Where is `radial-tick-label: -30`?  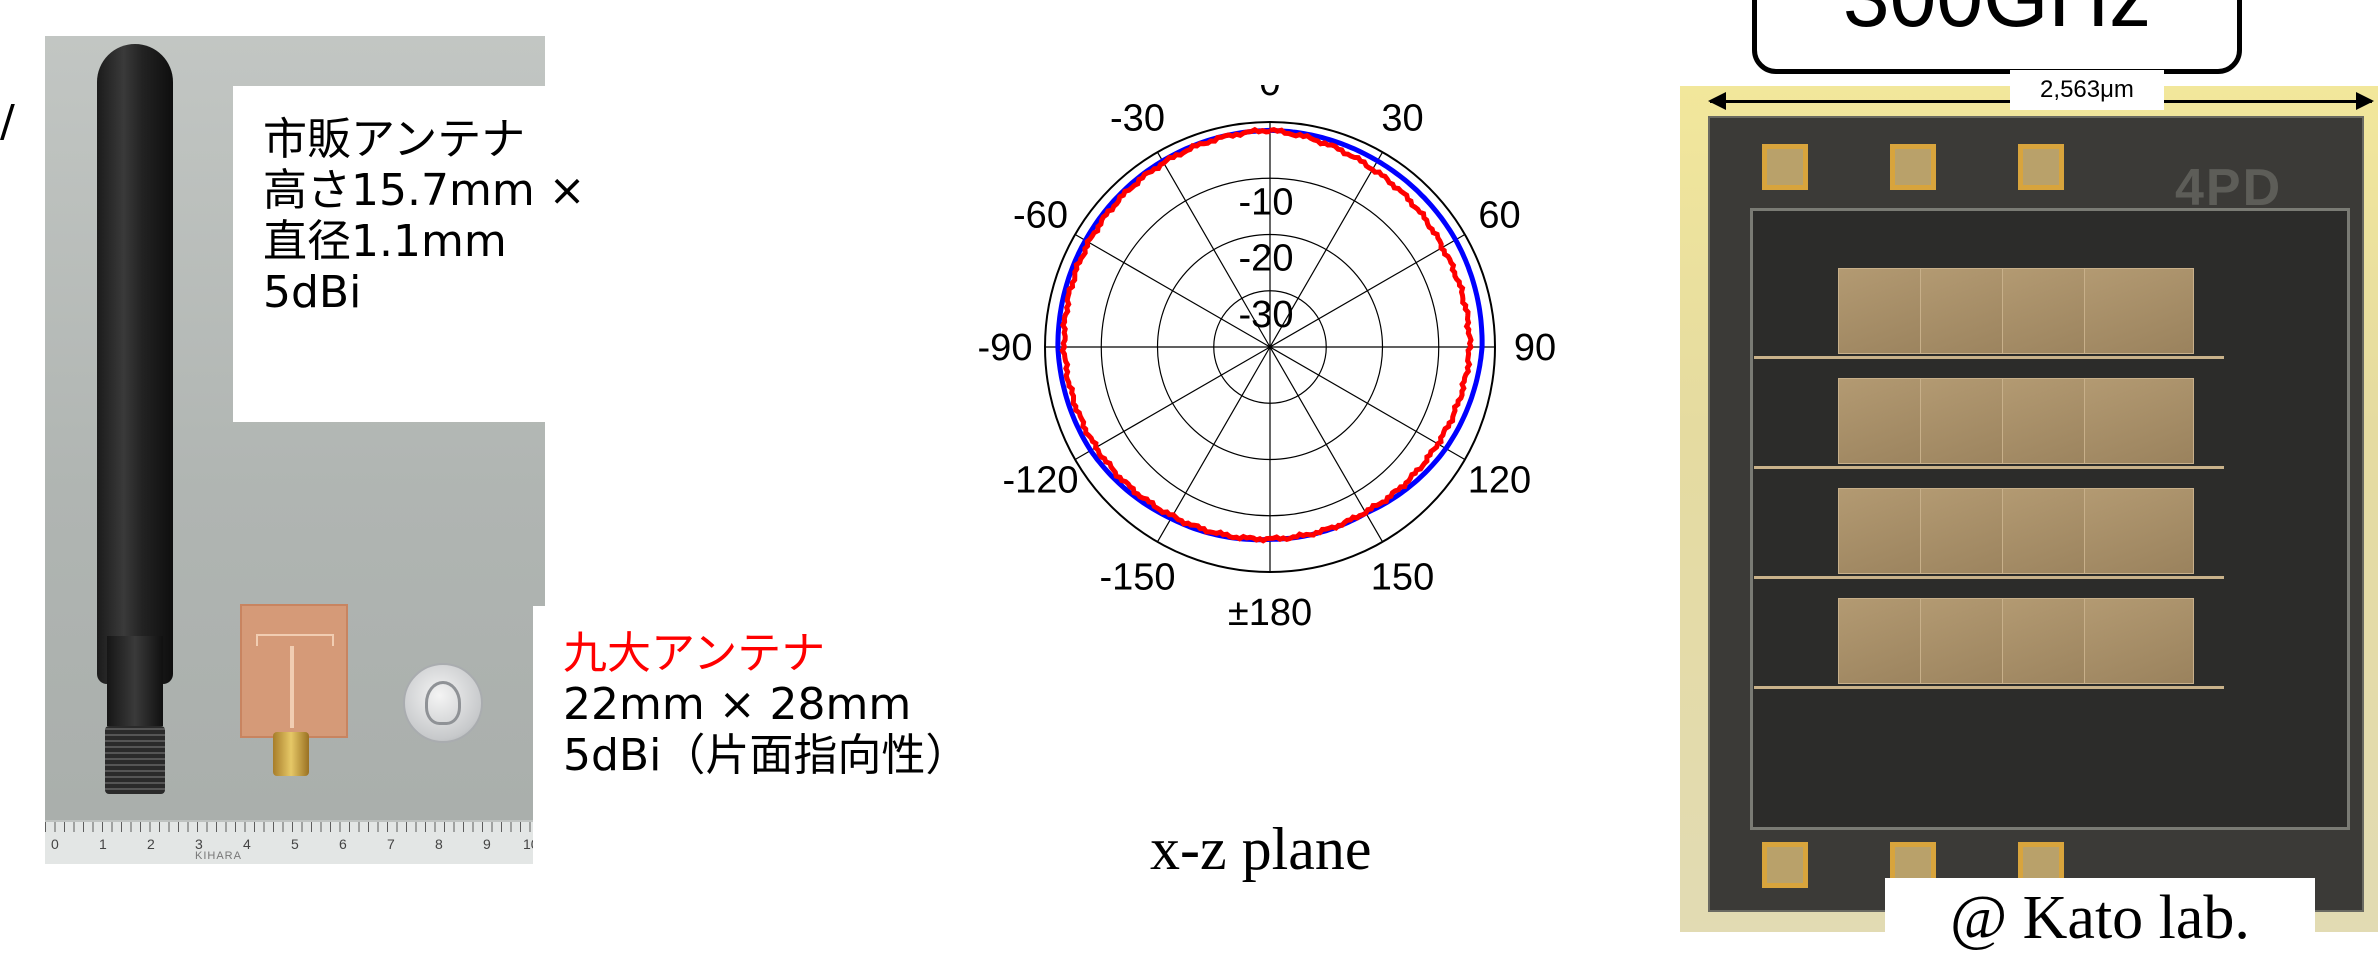
radial-tick-label: -30 is located at coordinates (1266, 315).